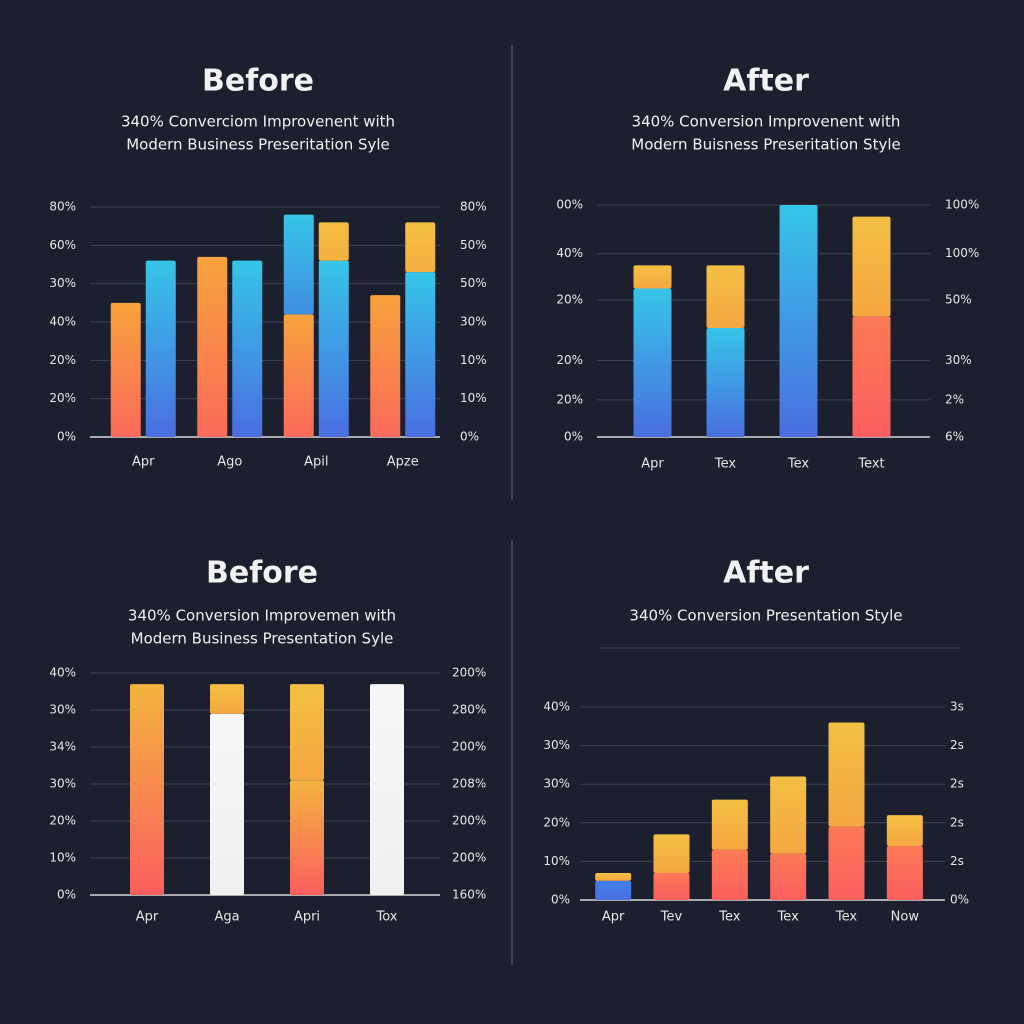 The image size is (1024, 1024). What do you see at coordinates (954, 399) in the screenshot?
I see `y2-tick-label: 2%` at bounding box center [954, 399].